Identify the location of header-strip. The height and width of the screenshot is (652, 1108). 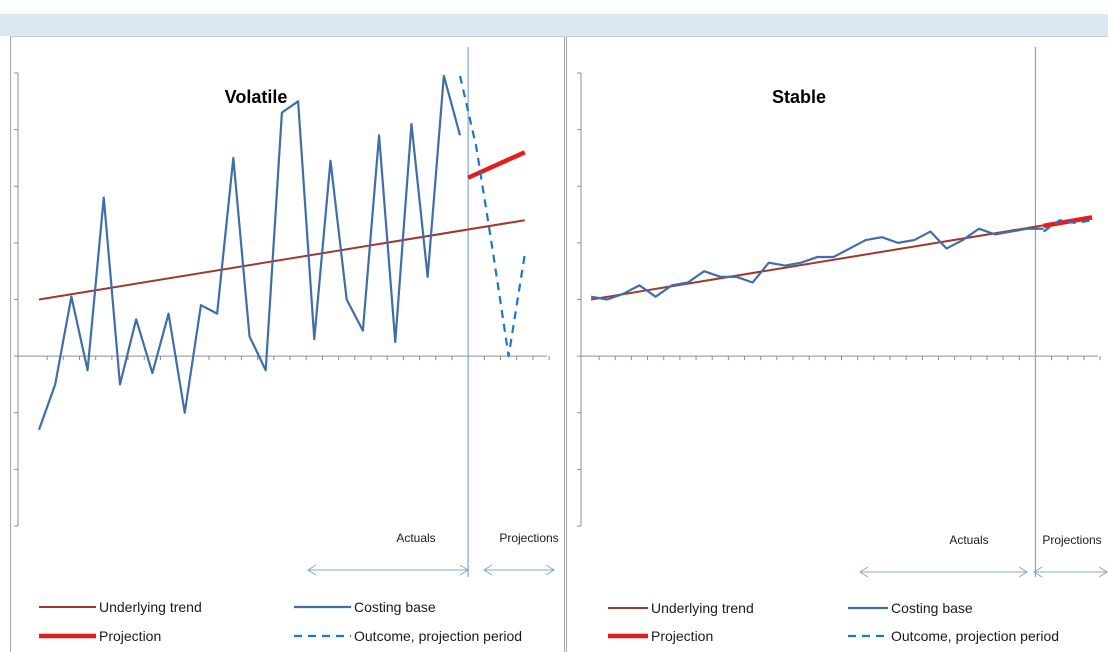
(554, 25).